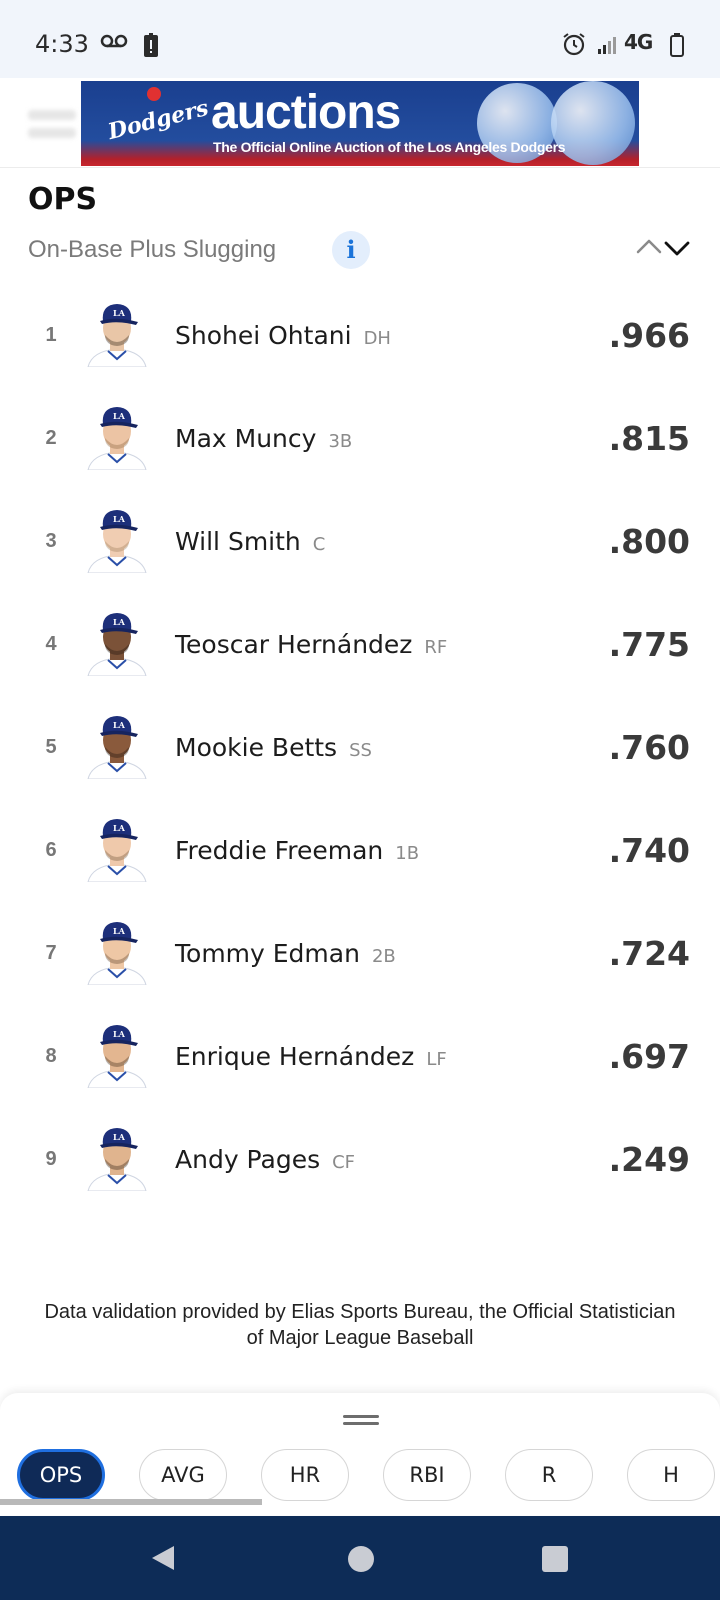 This screenshot has width=720, height=1600. Describe the element at coordinates (163, 1558) in the screenshot. I see `back-icon` at that location.